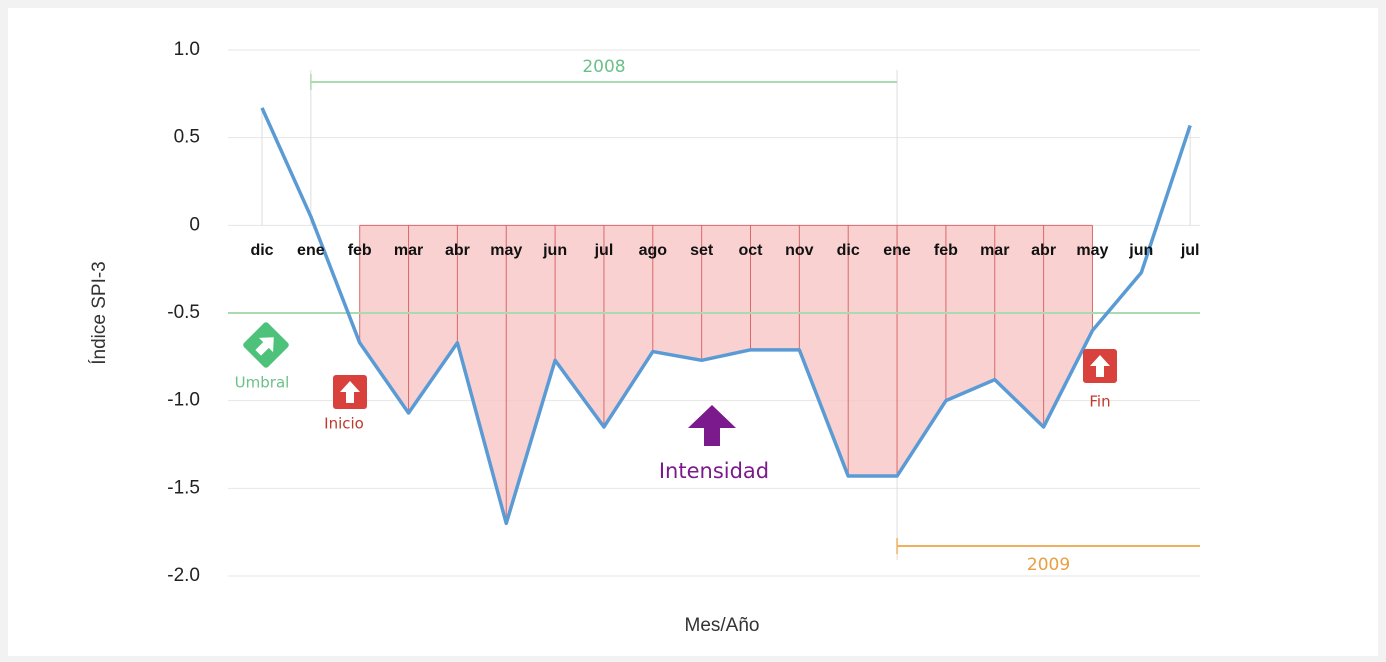 Image resolution: width=1386 pixels, height=662 pixels. I want to click on threshold-label: Umbral, so click(262, 383).